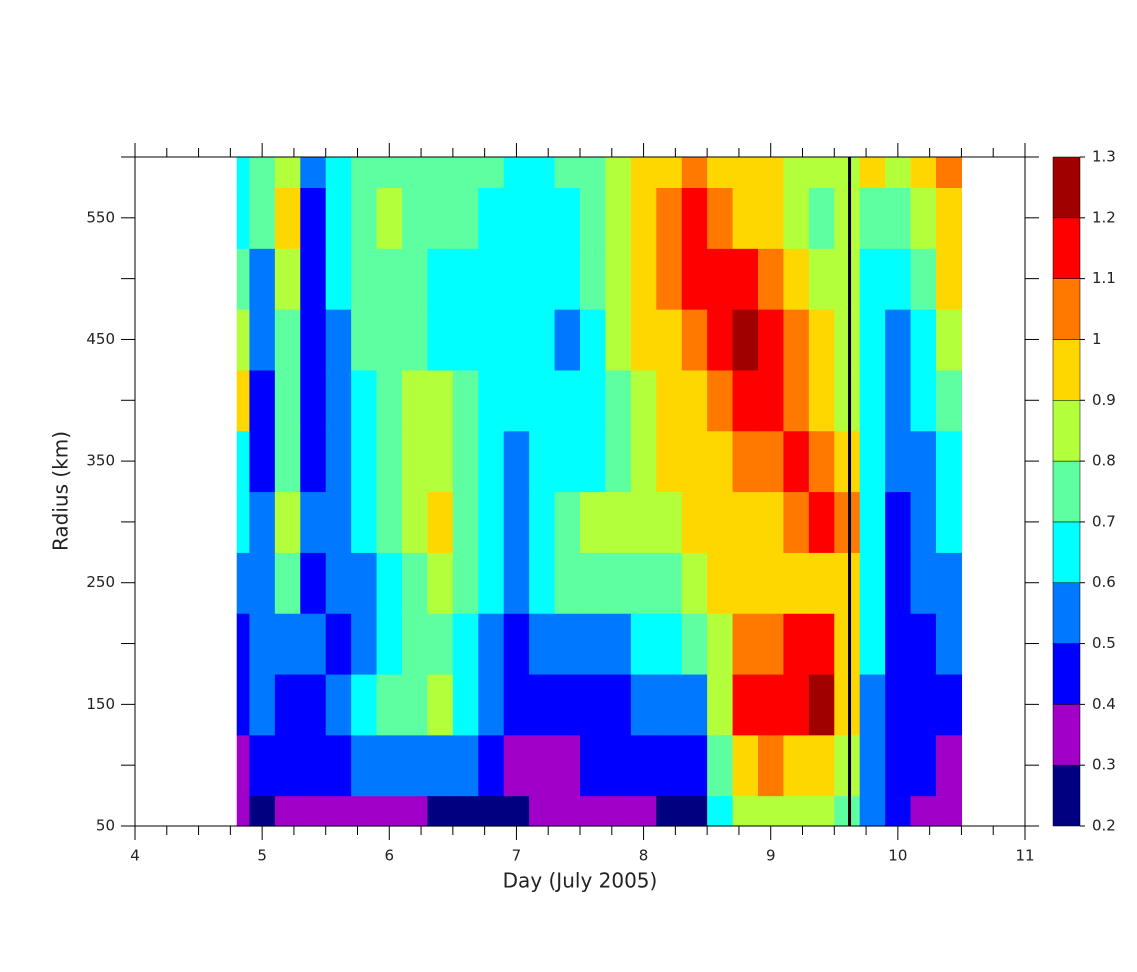 This screenshot has width=1137, height=972. Describe the element at coordinates (61, 491) in the screenshot. I see `y-axis-label: Radius (km)` at that location.